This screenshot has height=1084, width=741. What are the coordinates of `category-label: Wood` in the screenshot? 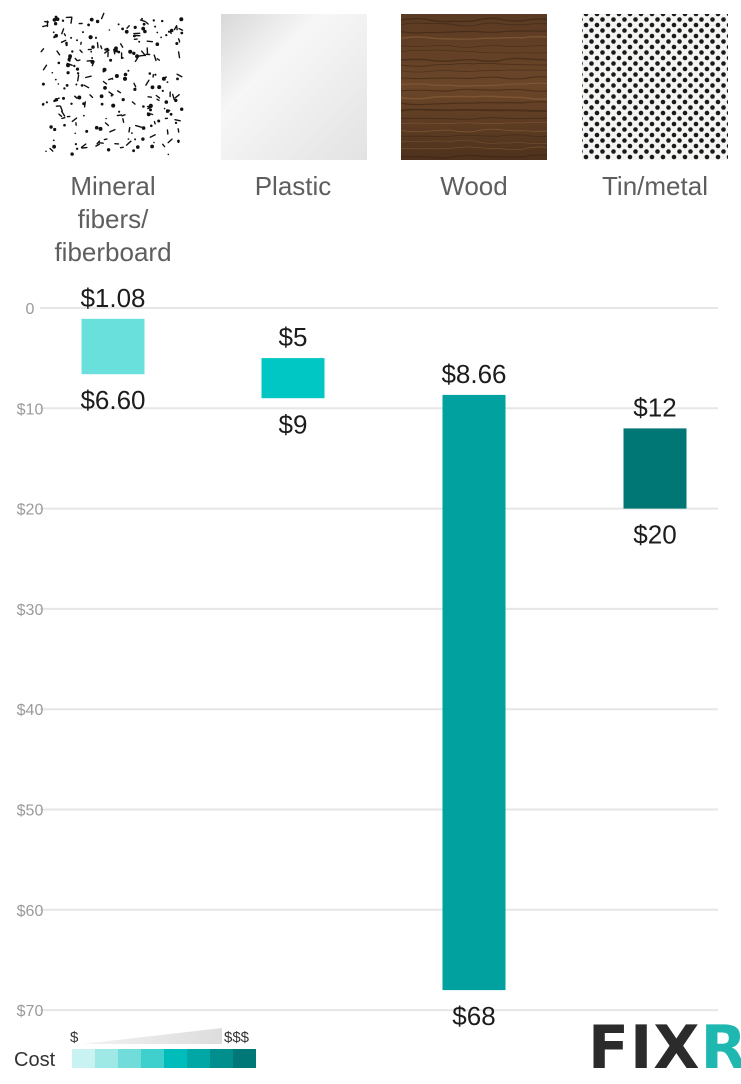 It's located at (473, 186).